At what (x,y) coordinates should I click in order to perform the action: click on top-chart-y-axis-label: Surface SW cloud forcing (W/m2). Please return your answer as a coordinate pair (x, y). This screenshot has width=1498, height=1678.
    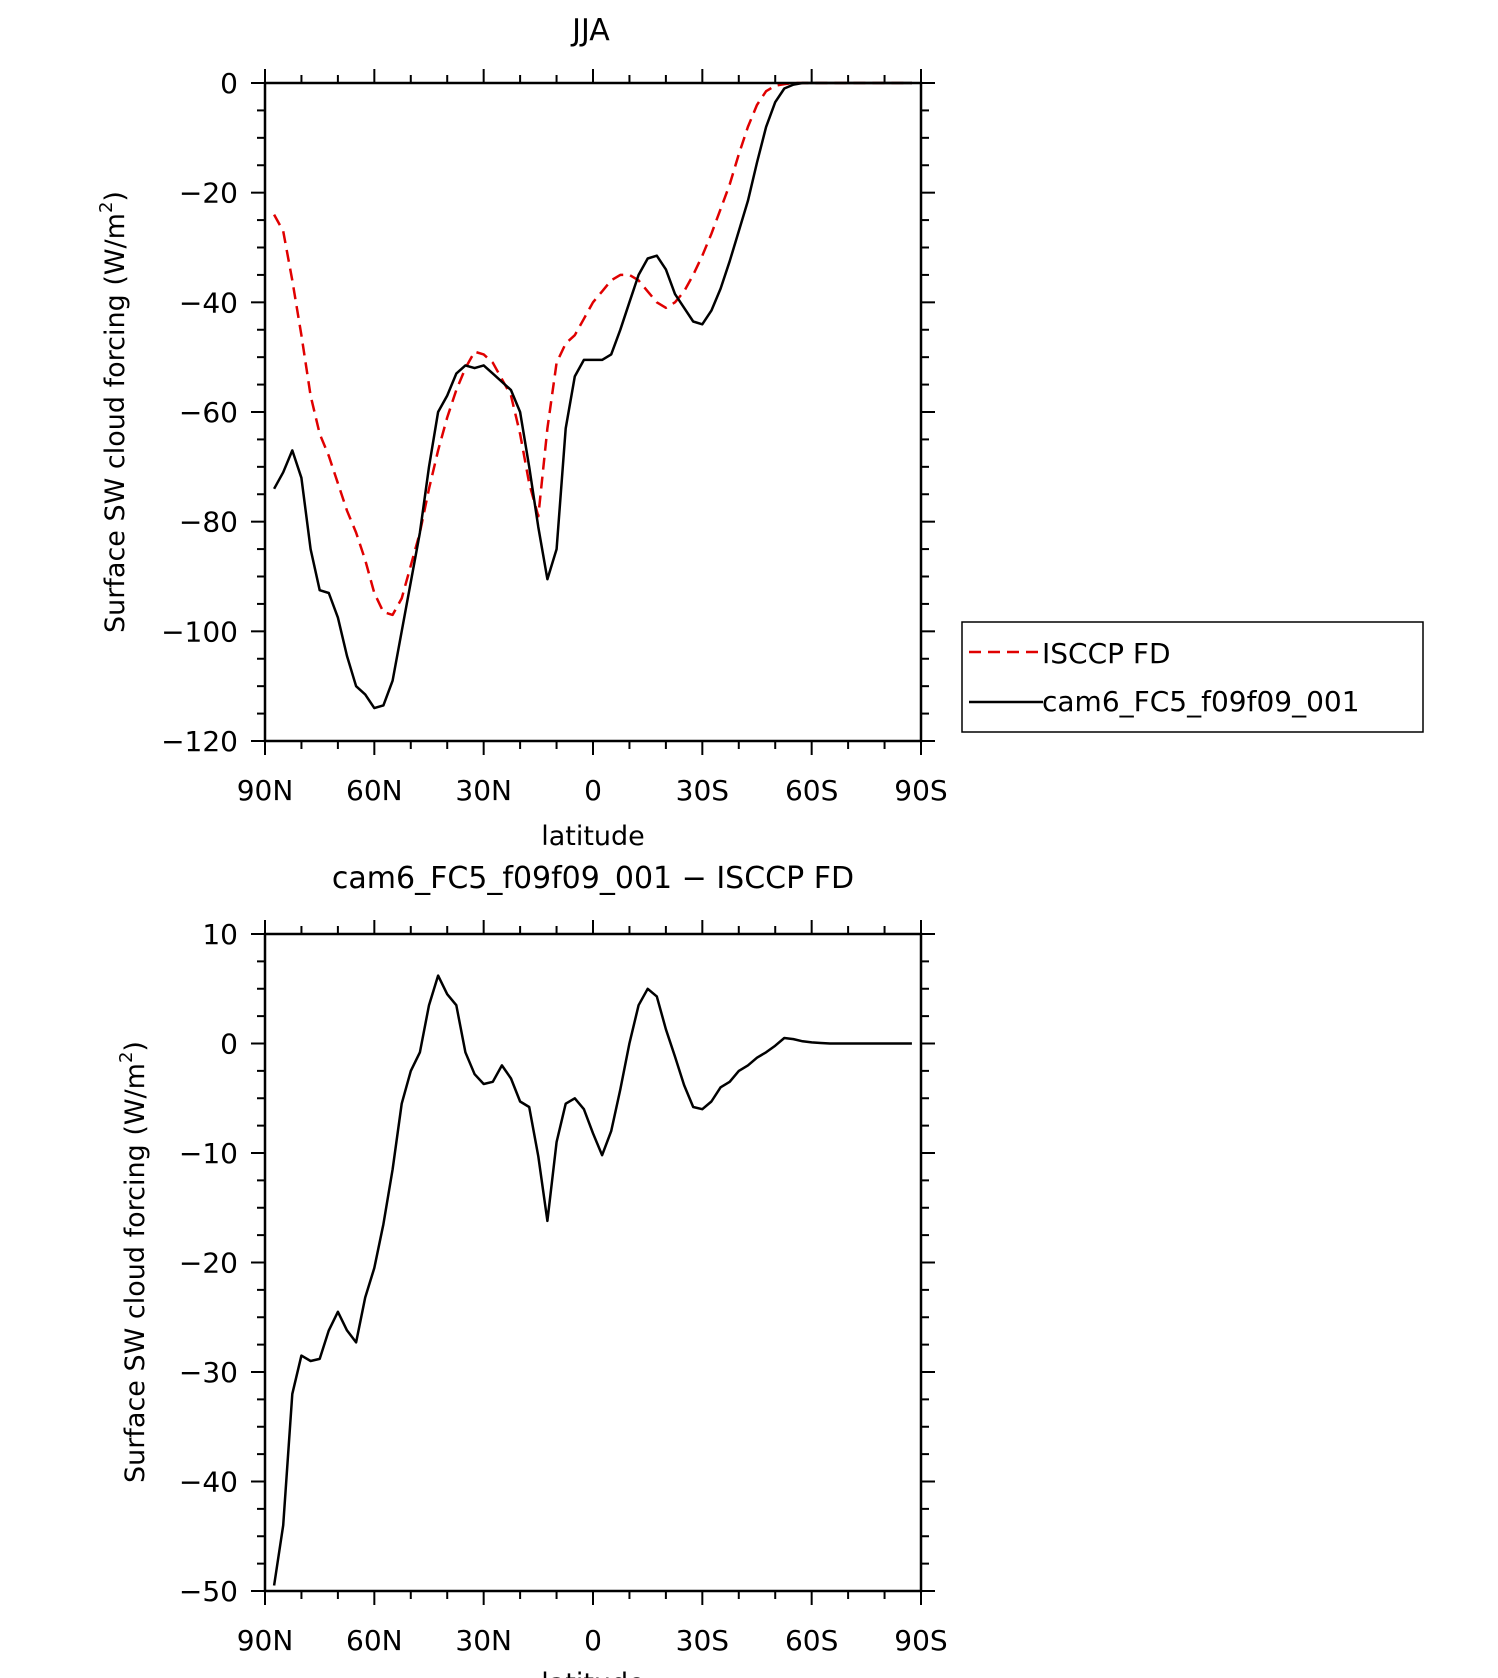
    Looking at the image, I should click on (113, 412).